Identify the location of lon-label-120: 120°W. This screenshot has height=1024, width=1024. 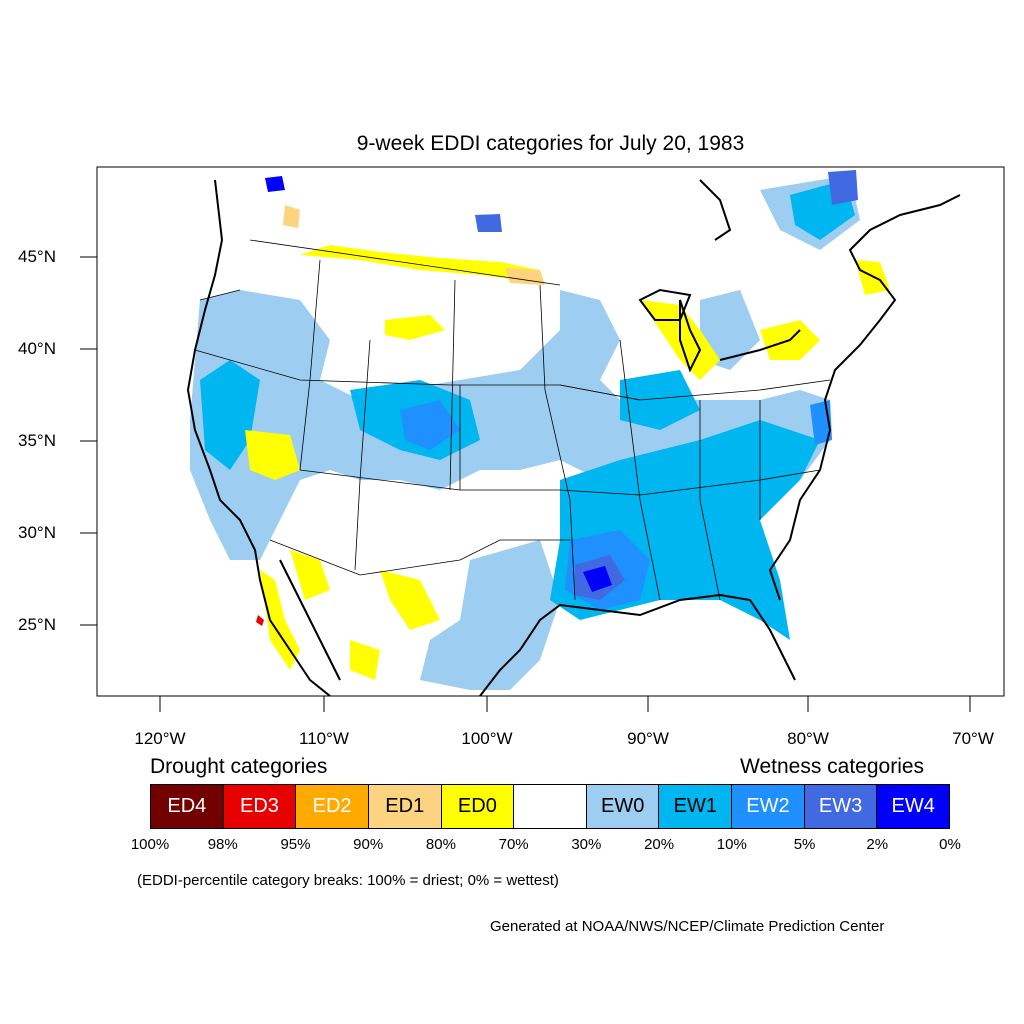
(160, 738).